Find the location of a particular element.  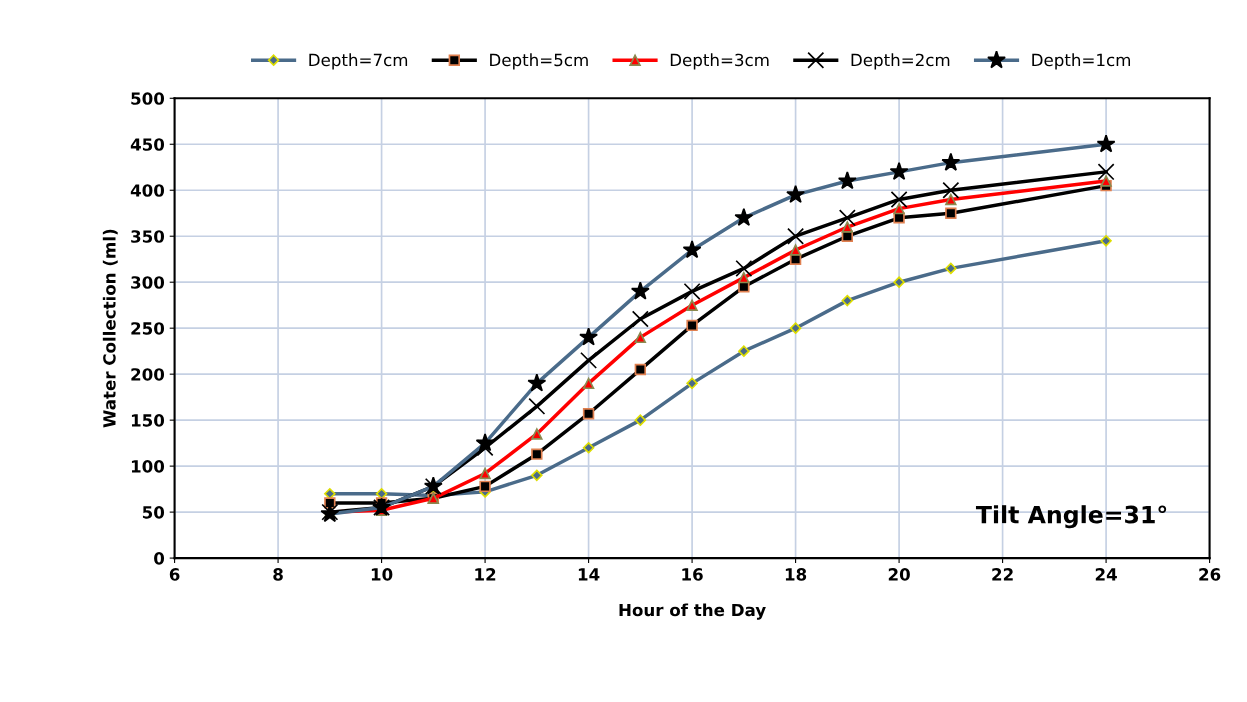

x-tick-label: 14 is located at coordinates (589, 574).